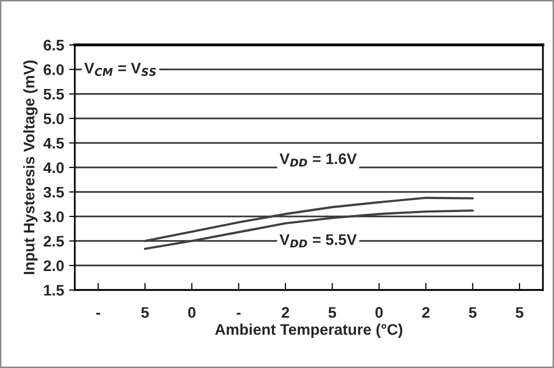 This screenshot has height=368, width=554. I want to click on y-tick-label: 6.0, so click(54, 70).